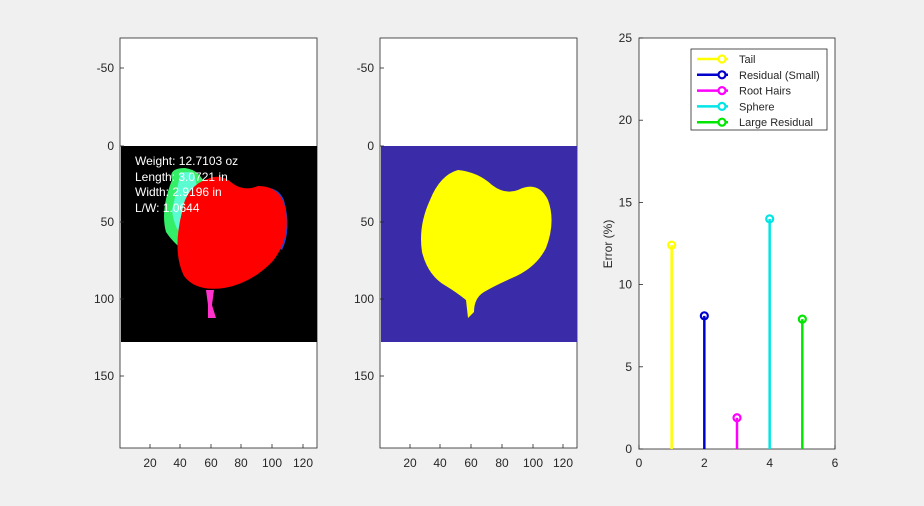 The image size is (924, 506). Describe the element at coordinates (626, 202) in the screenshot. I see `y-tick-label: 15` at that location.